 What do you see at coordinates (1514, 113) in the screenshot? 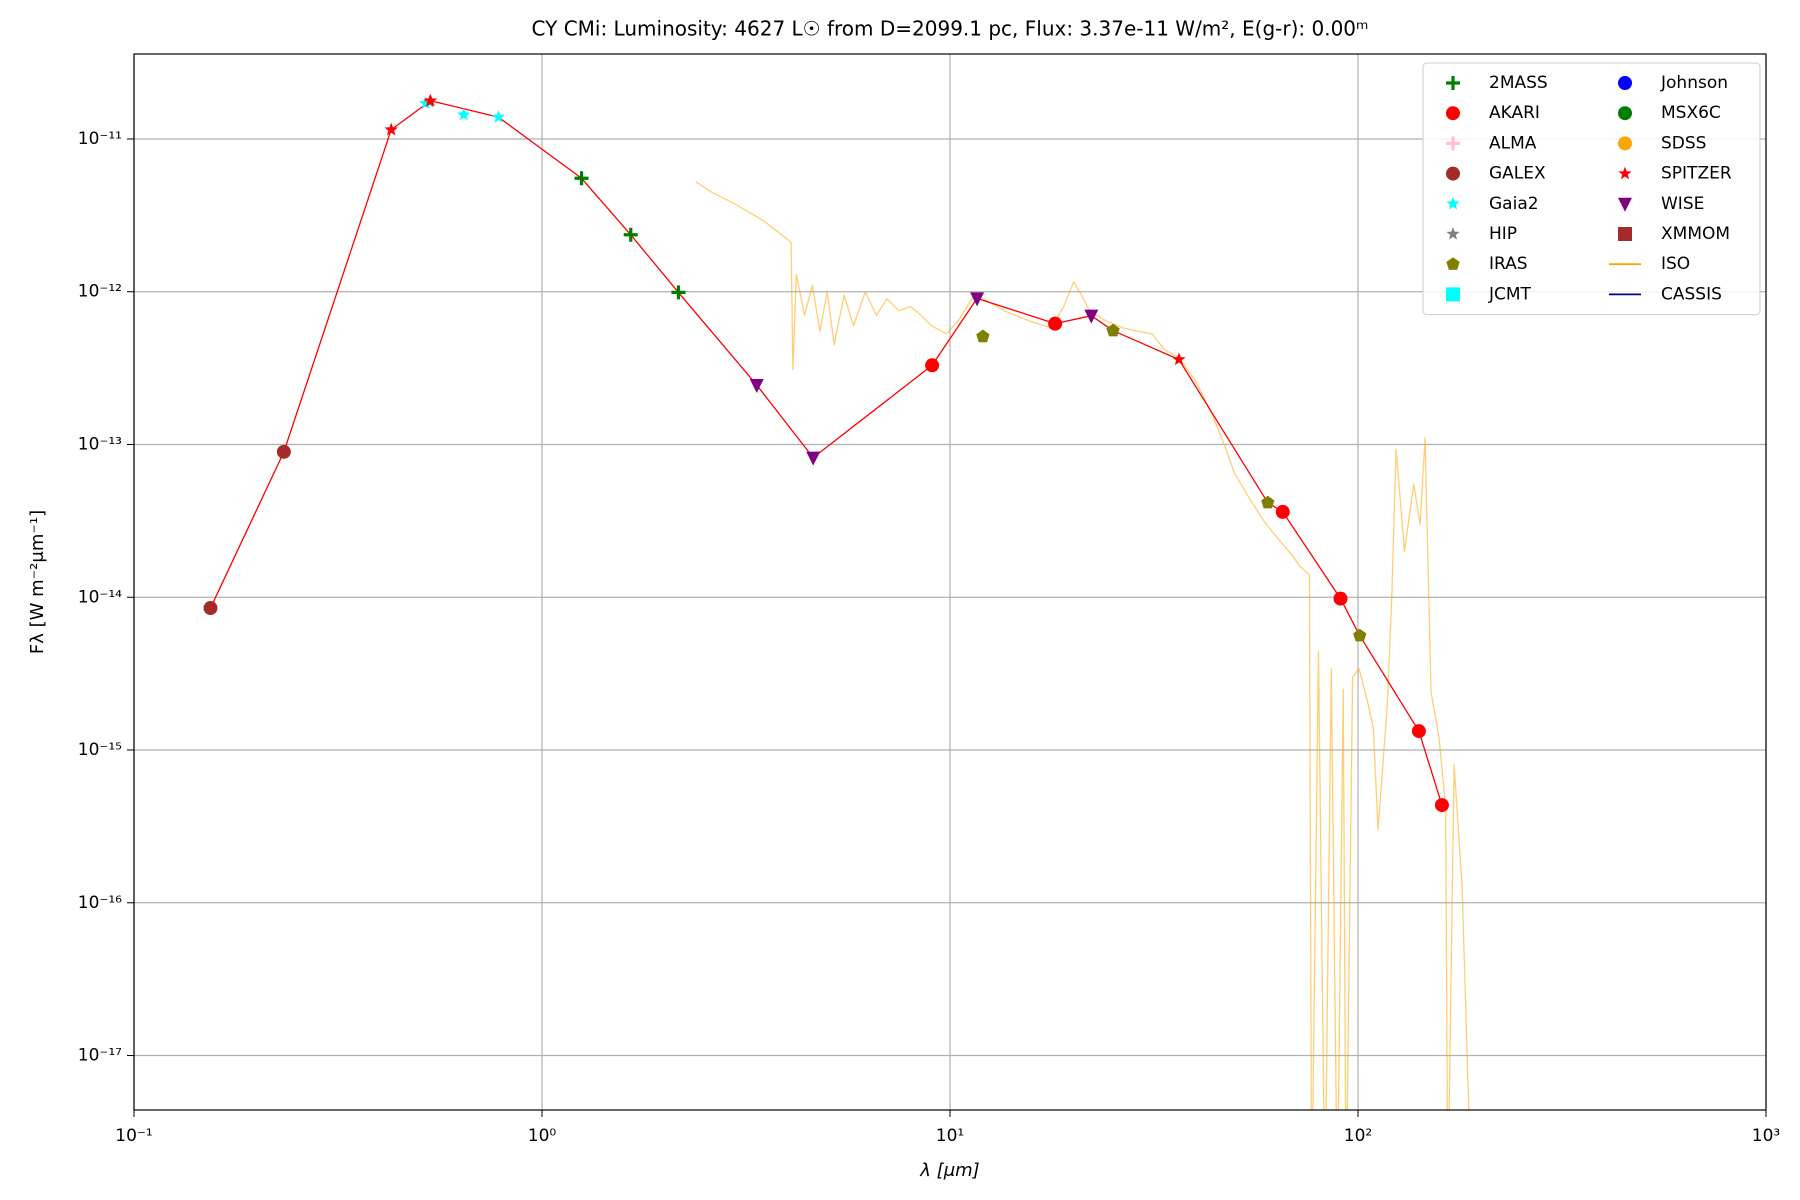
I see `legend-label: AKARI` at bounding box center [1514, 113].